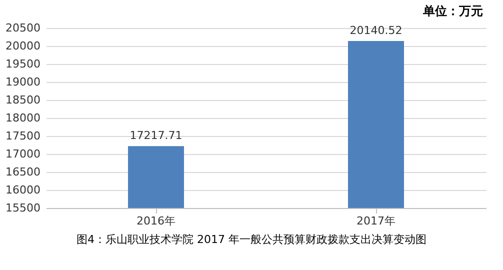 This screenshot has width=503, height=270. Describe the element at coordinates (23, 154) in the screenshot. I see `y-tick-label: 17000` at that location.